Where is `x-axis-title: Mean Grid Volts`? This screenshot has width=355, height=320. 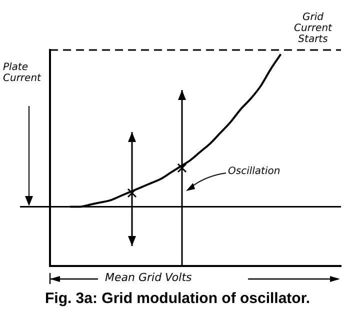
x-axis-title: Mean Grid Volts is located at coordinates (148, 277).